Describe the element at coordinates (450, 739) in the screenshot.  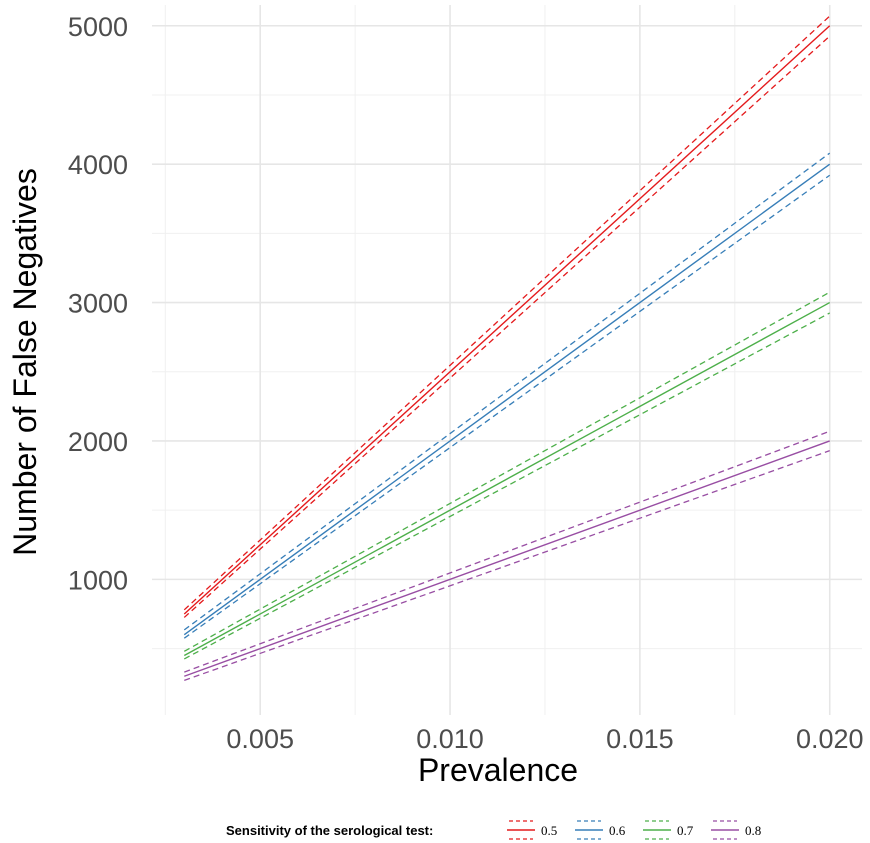
I see `x-tick-label: 0.010` at that location.